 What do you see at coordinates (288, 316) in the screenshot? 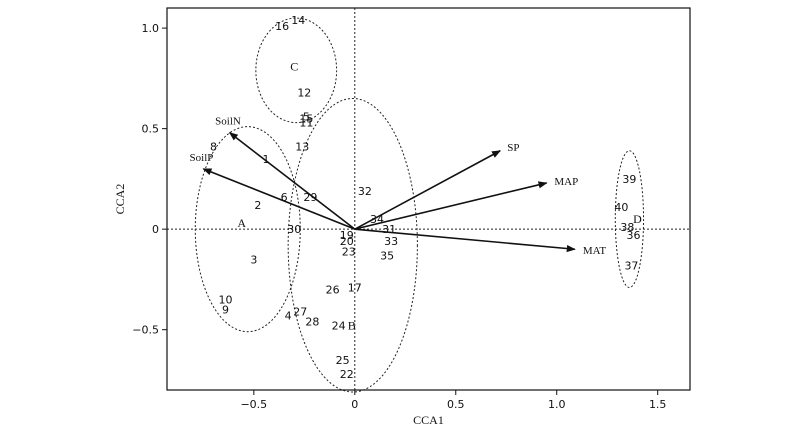
I see `site-label: 4` at bounding box center [288, 316].